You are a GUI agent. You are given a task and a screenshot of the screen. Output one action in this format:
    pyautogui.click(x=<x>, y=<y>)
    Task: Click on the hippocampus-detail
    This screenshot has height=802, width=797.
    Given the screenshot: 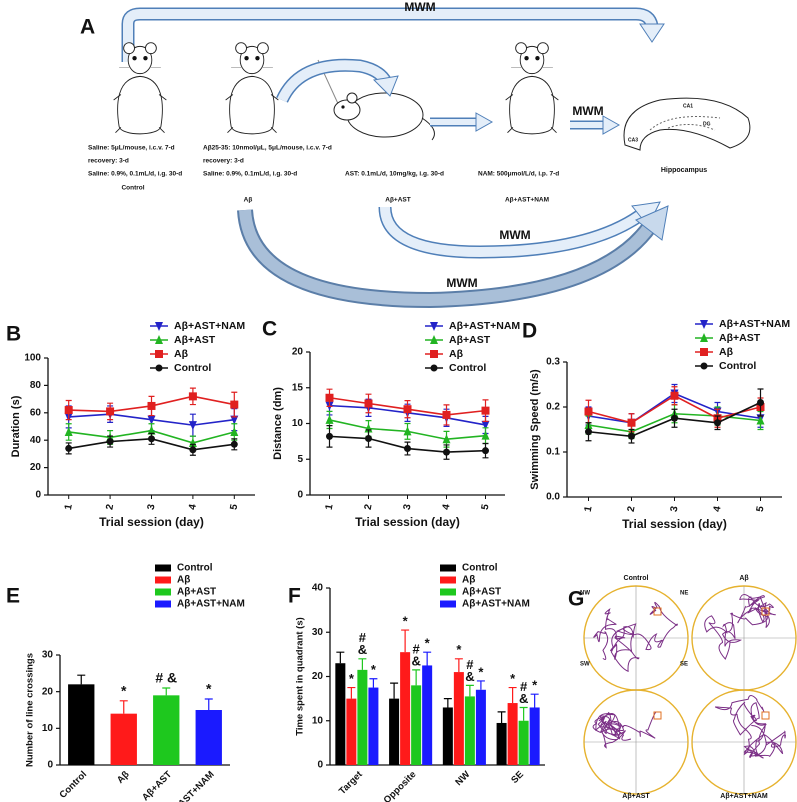 What is the action you would take?
    pyautogui.click(x=685, y=123)
    